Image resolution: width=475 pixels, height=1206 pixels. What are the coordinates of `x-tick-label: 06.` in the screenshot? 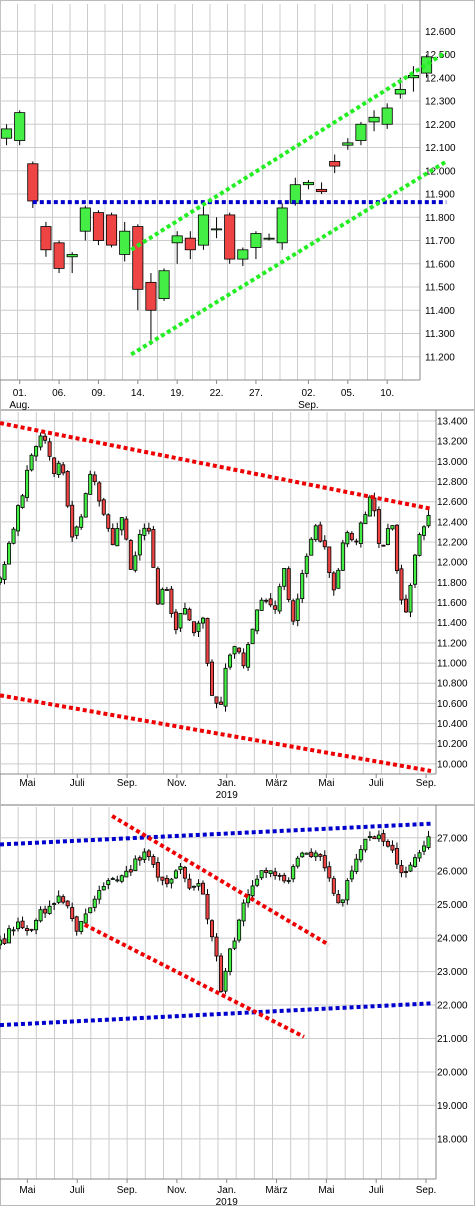 It's located at (59, 393).